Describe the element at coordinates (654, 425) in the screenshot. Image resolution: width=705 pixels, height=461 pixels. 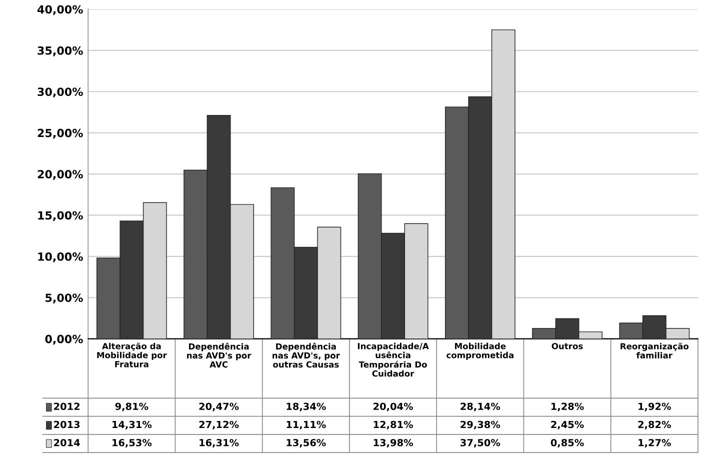
I see `data-label: 2,82%` at that location.